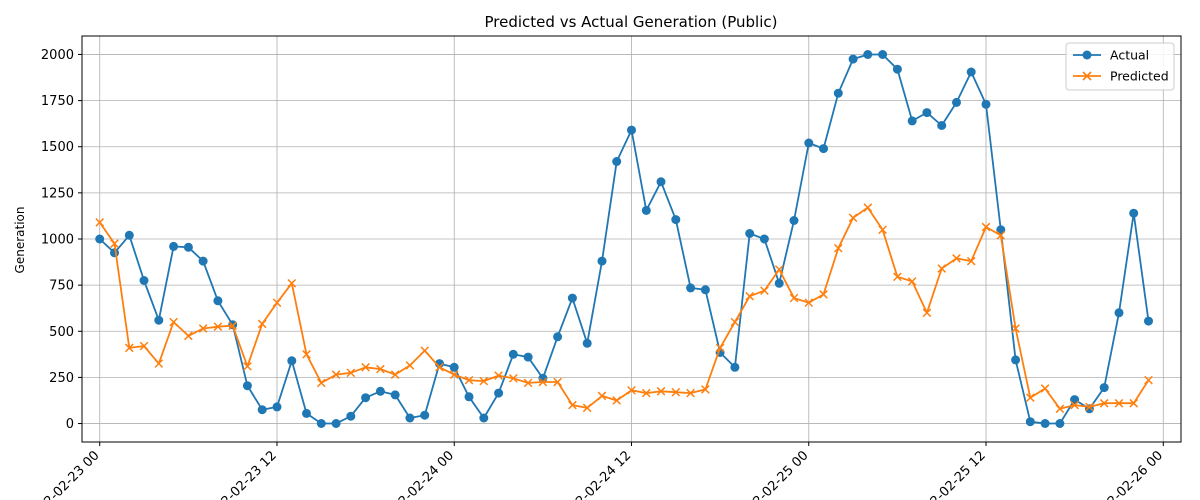  Describe the element at coordinates (1087, 55) in the screenshot. I see `legend-marker-actual` at that location.